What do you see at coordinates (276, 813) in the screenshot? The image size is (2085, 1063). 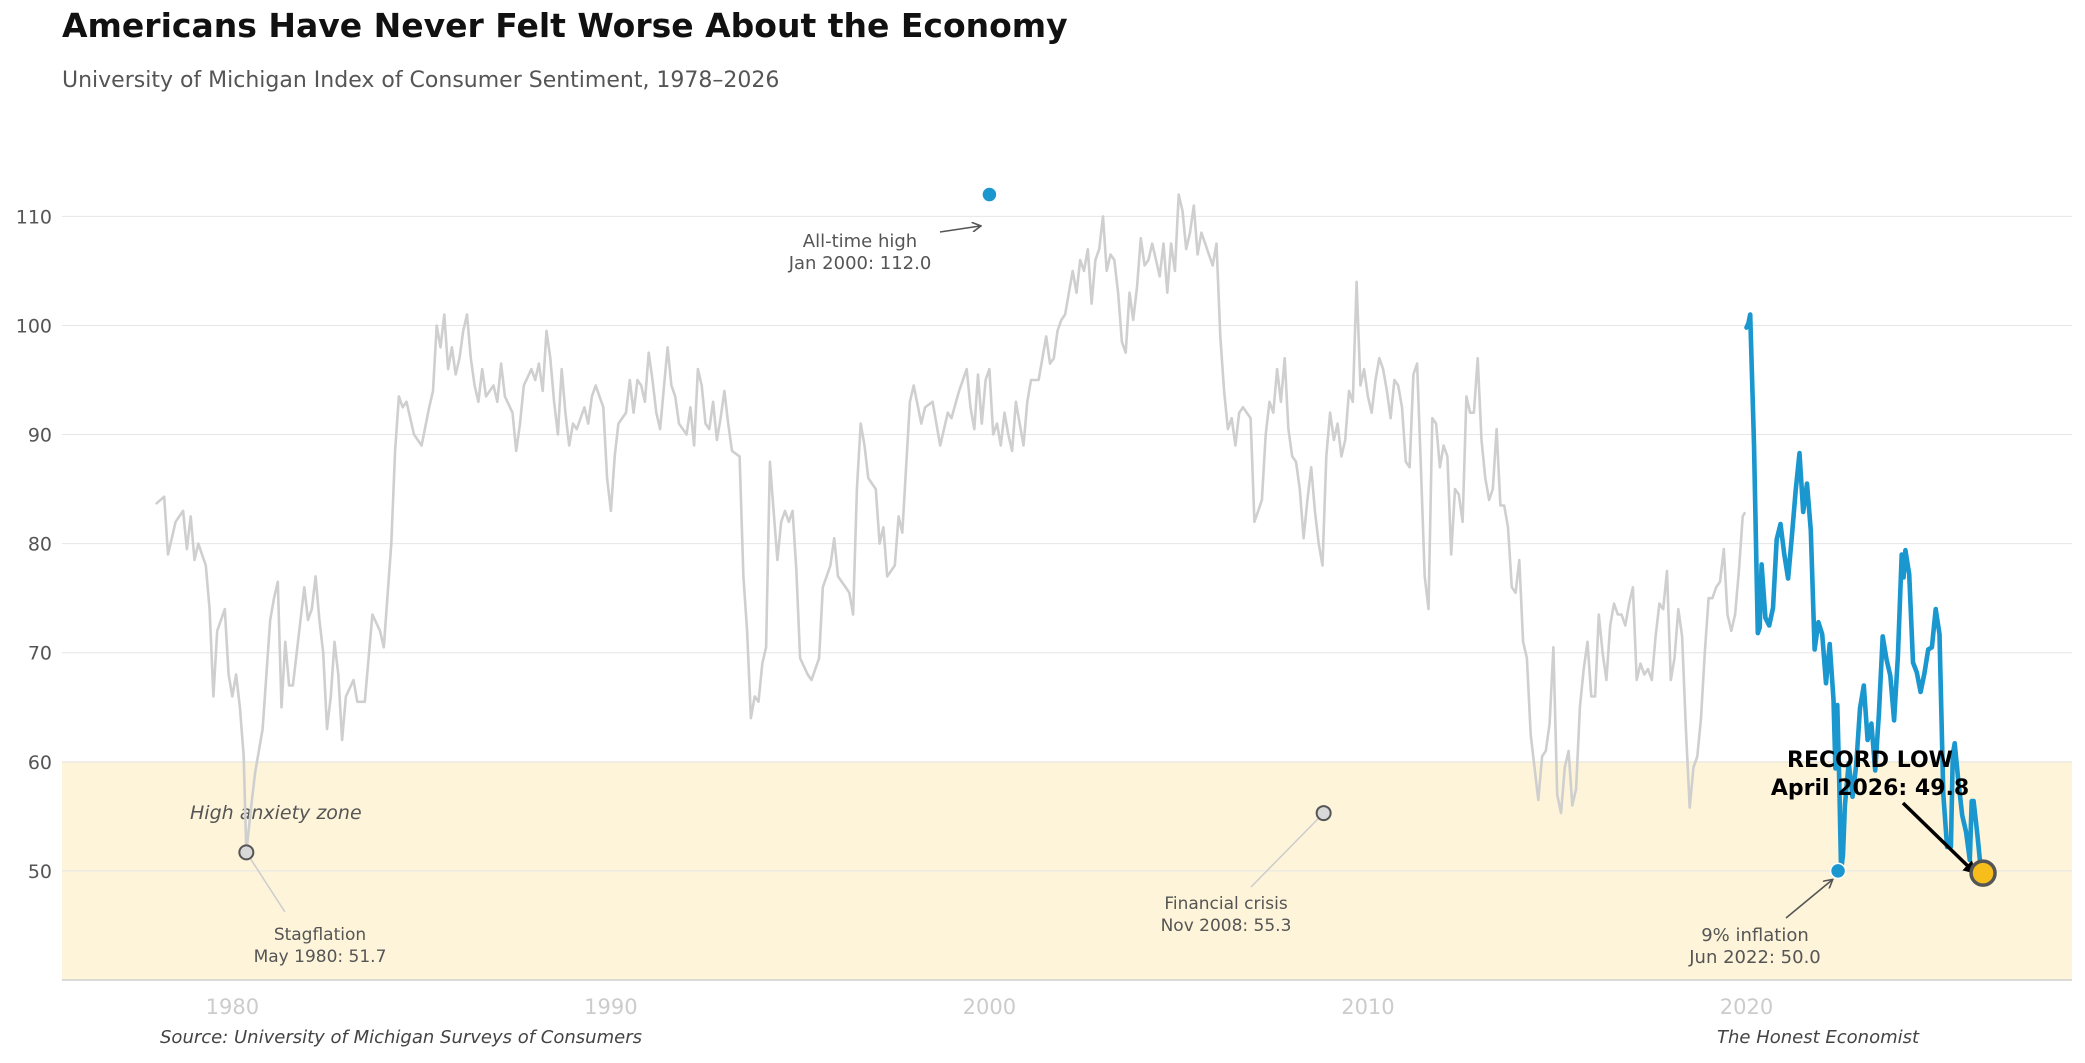 I see `zone-label: High anxiety zone` at bounding box center [276, 813].